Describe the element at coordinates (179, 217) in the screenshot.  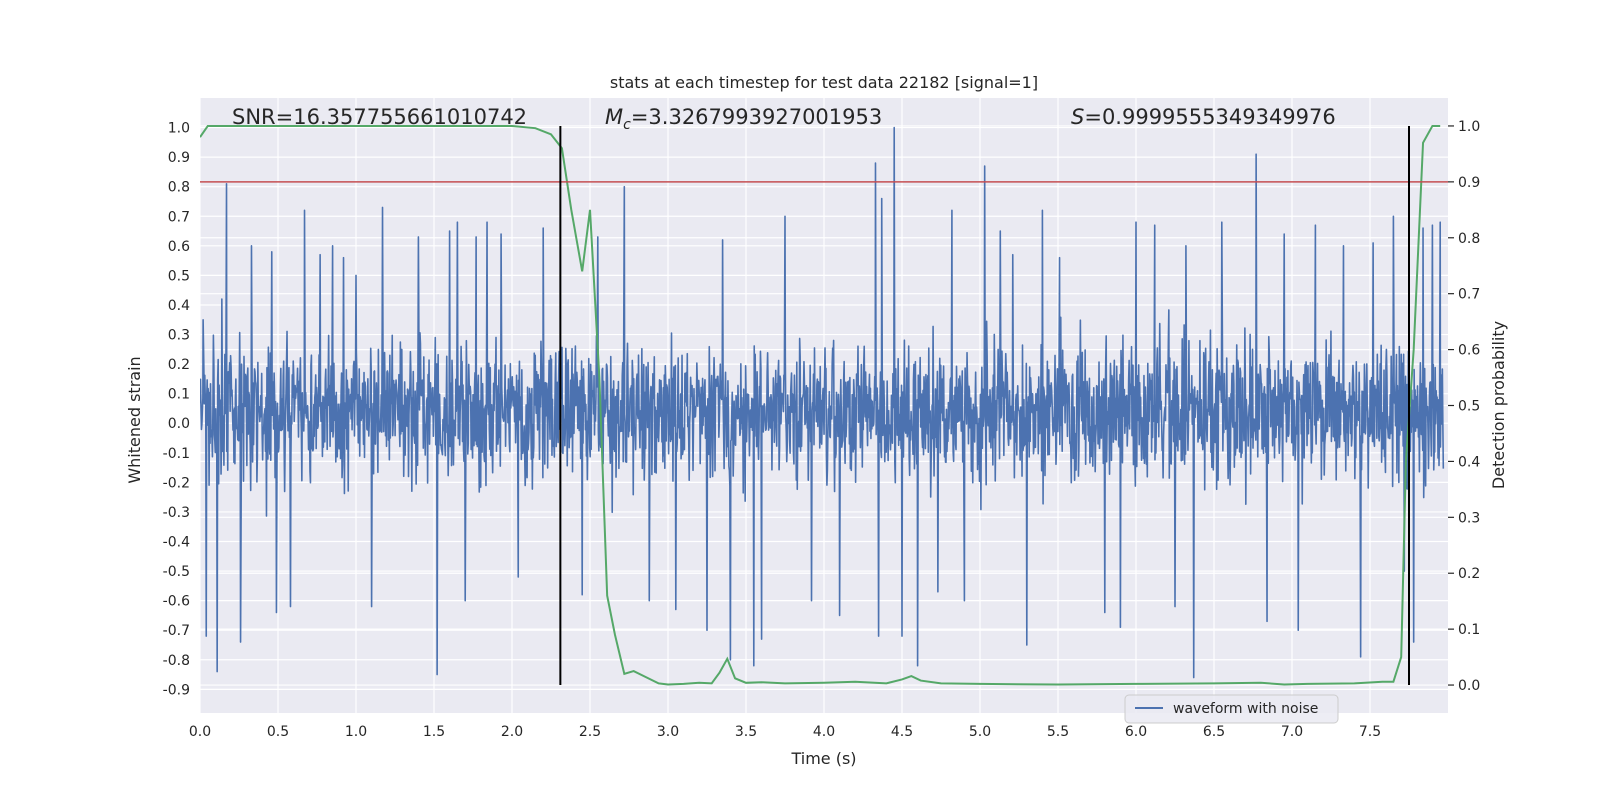
I see `y-tick-label: 0.7` at that location.